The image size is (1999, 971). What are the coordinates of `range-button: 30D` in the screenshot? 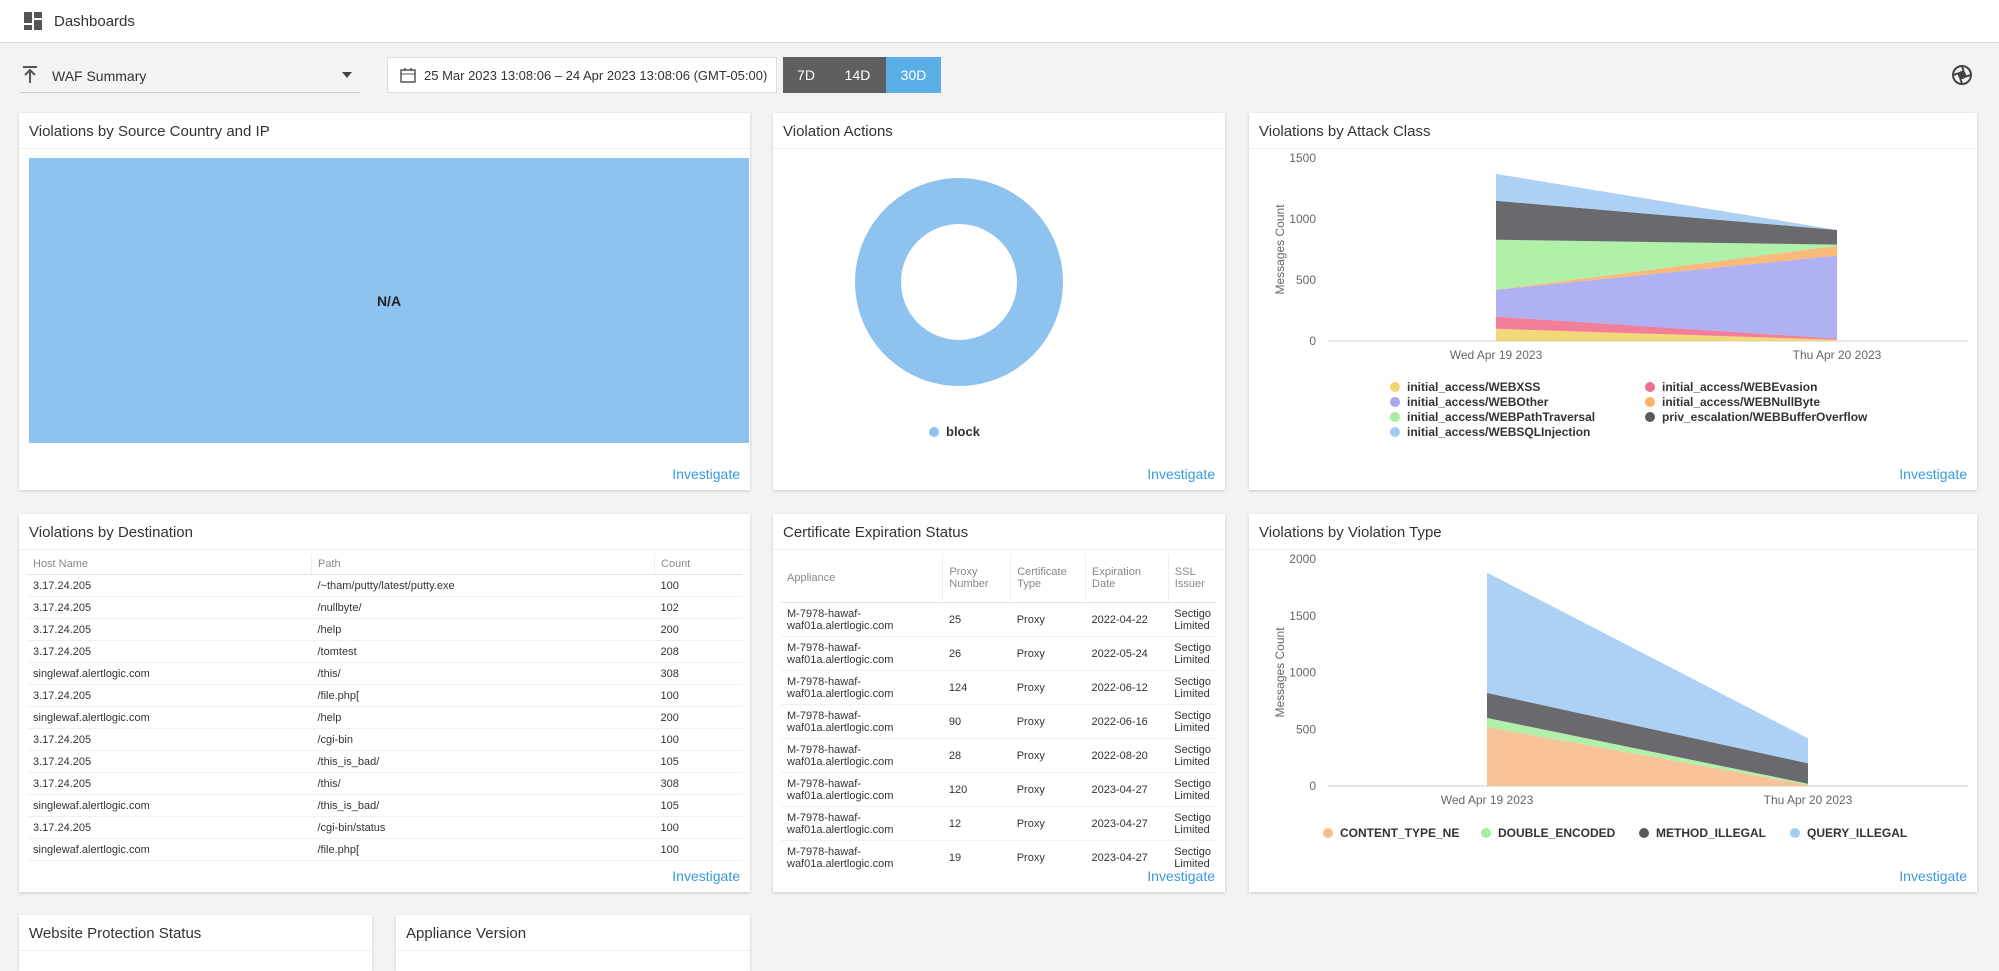 It's located at (913, 75).